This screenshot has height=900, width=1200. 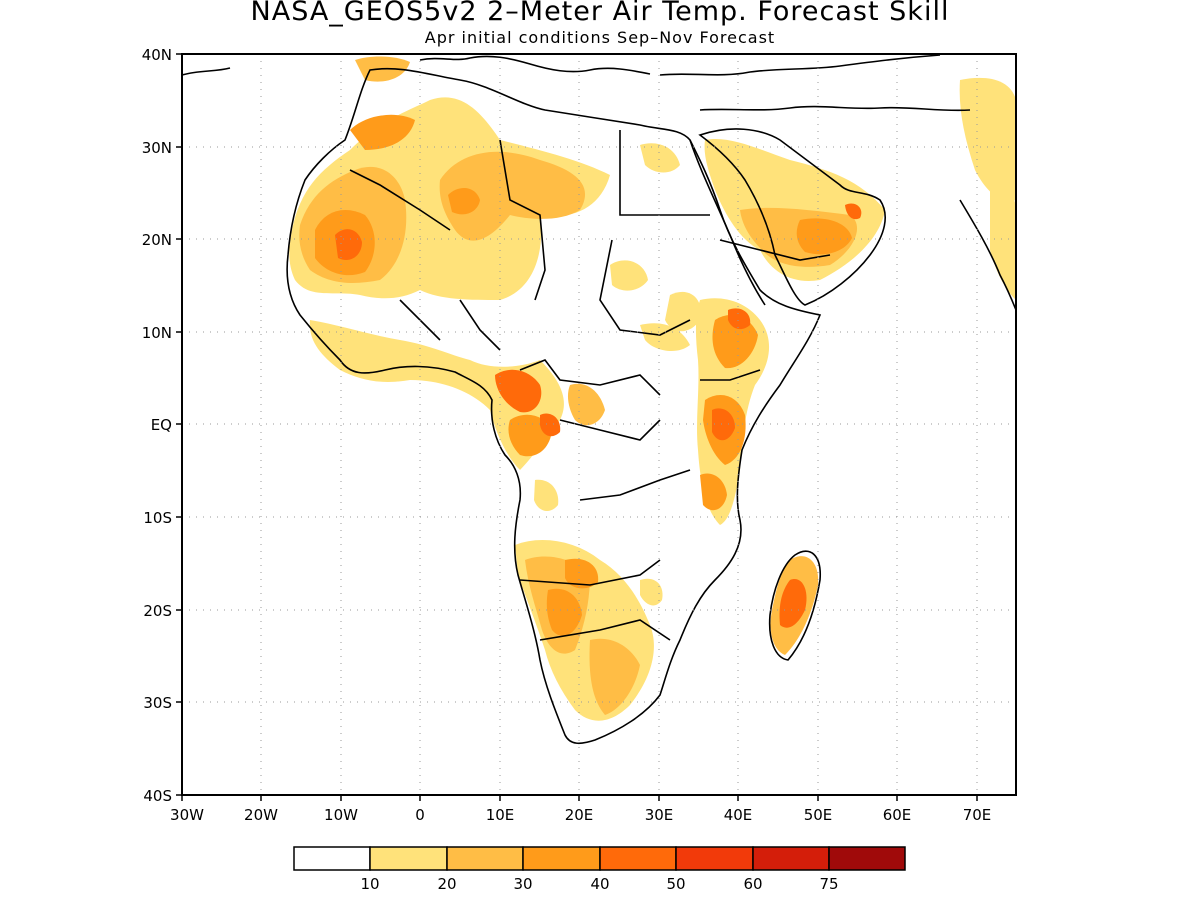 I want to click on lat-label-30s: 30S, so click(x=157, y=703).